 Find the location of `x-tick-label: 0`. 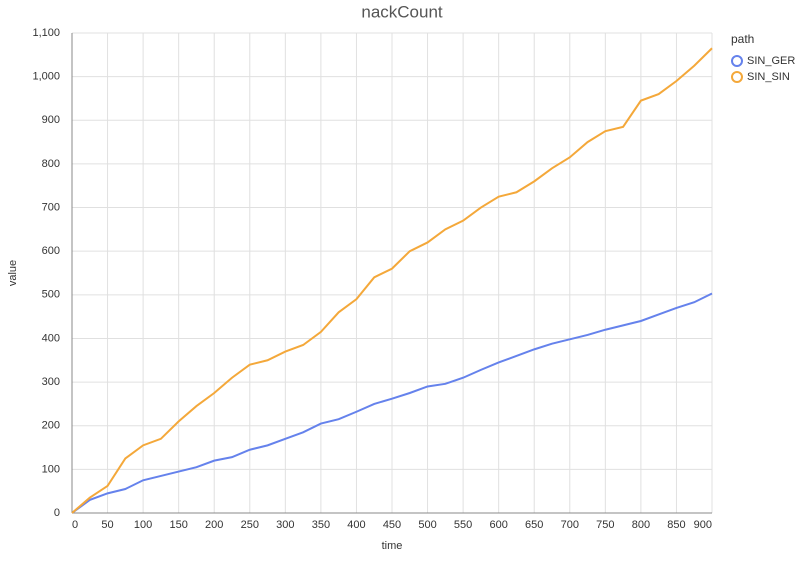

x-tick-label: 0 is located at coordinates (75, 525).